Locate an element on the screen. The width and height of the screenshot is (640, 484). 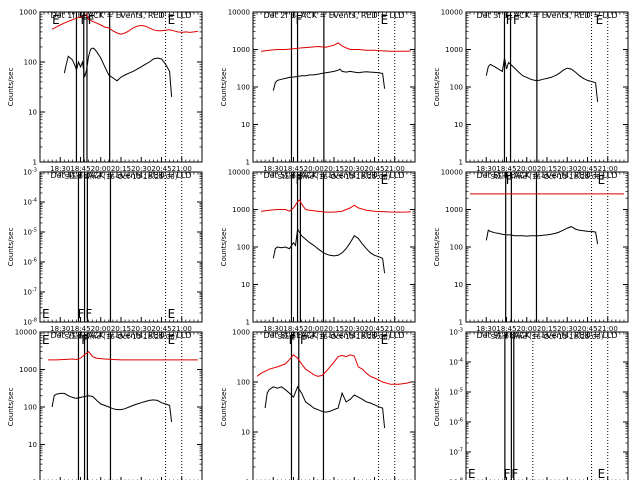
y-tick-label: 10⁻⁵ is located at coordinates (30, 232).